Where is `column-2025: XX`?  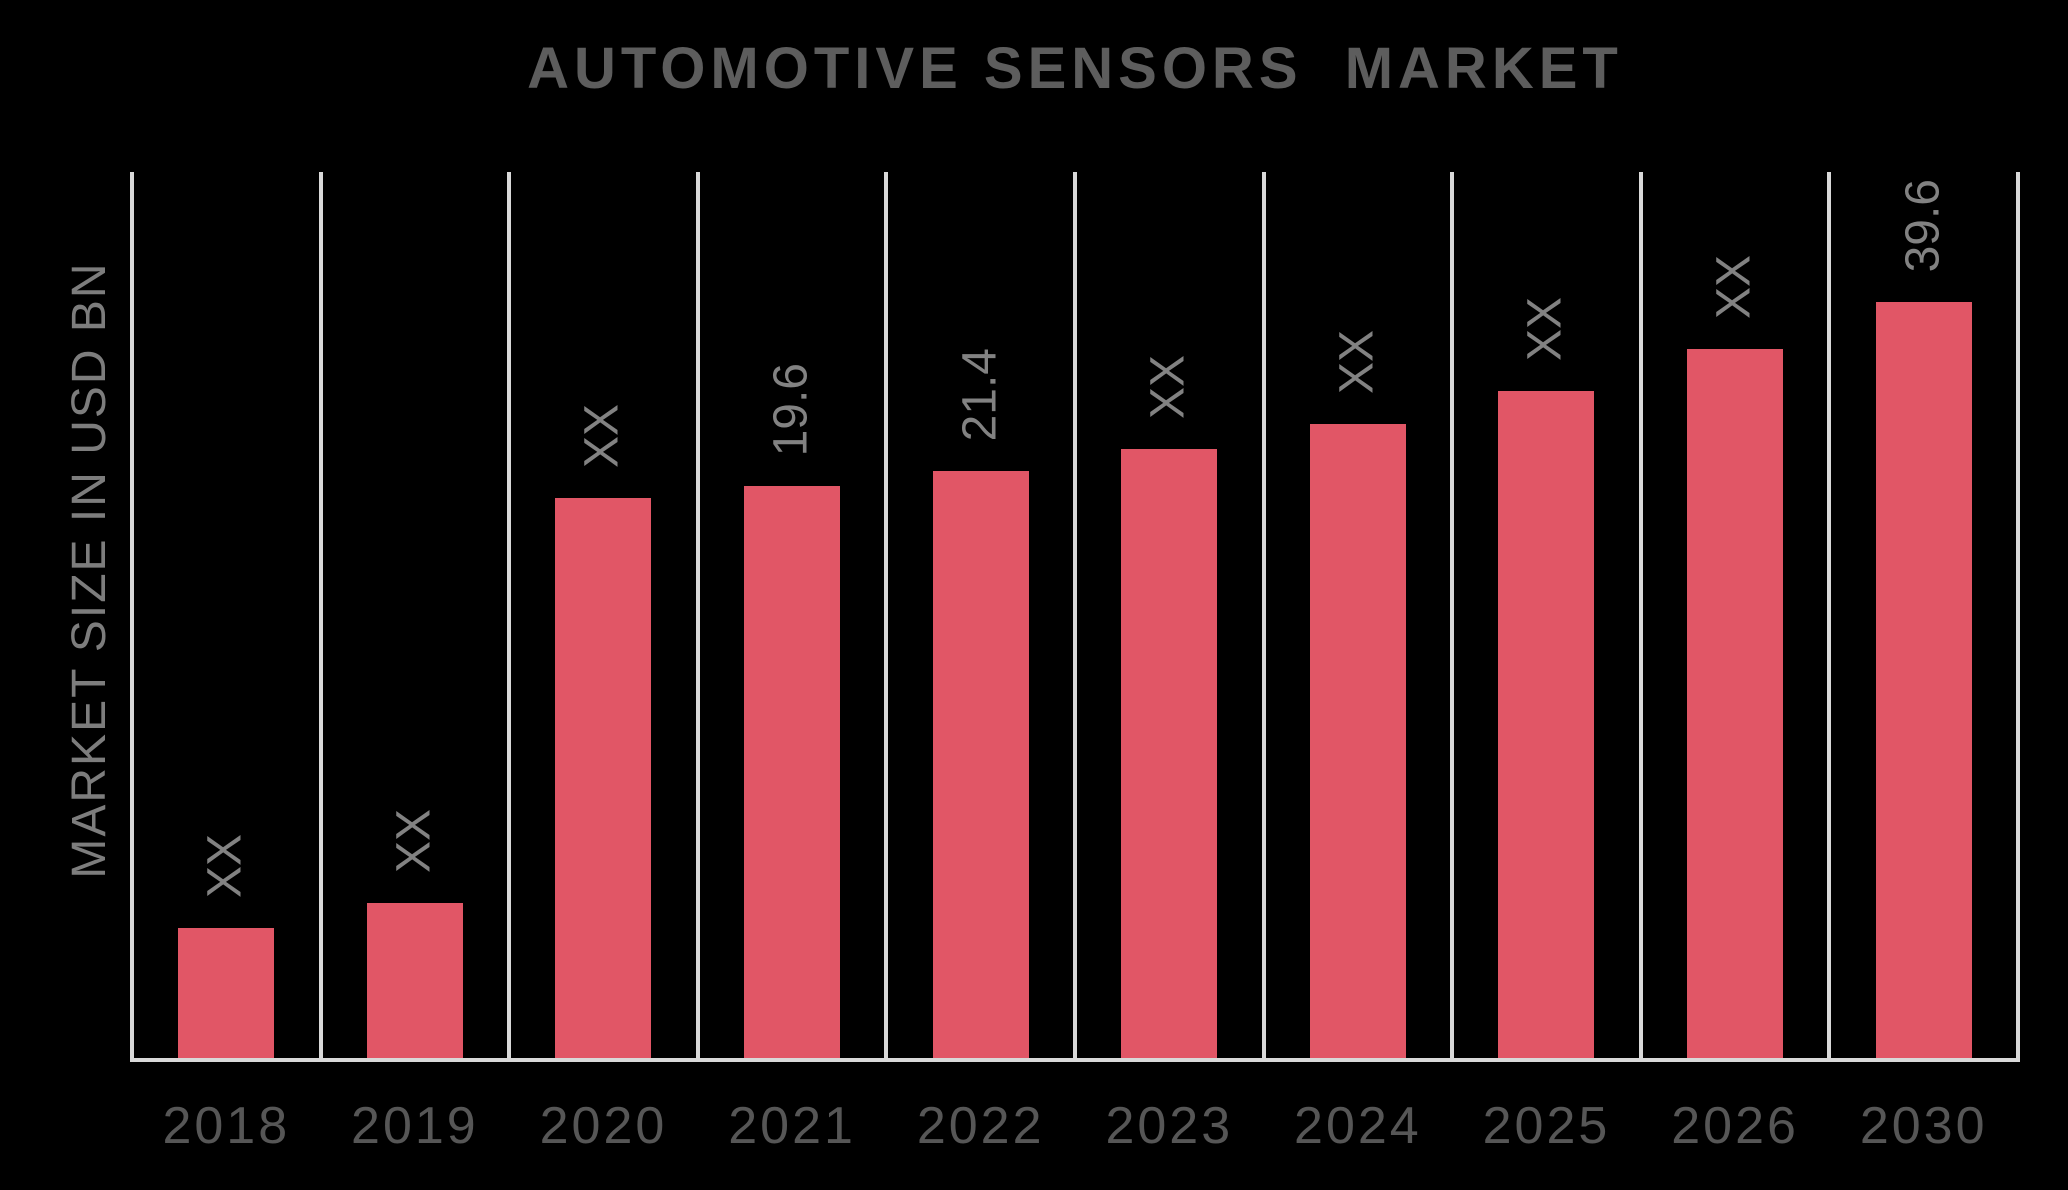 column-2025: XX is located at coordinates (1546, 617).